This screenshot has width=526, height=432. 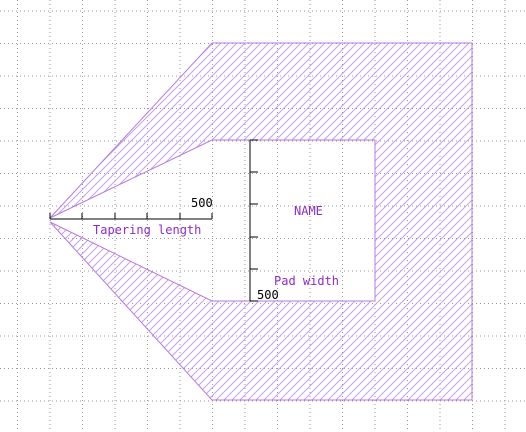 I want to click on pad-name-label: NAME, so click(x=308, y=211).